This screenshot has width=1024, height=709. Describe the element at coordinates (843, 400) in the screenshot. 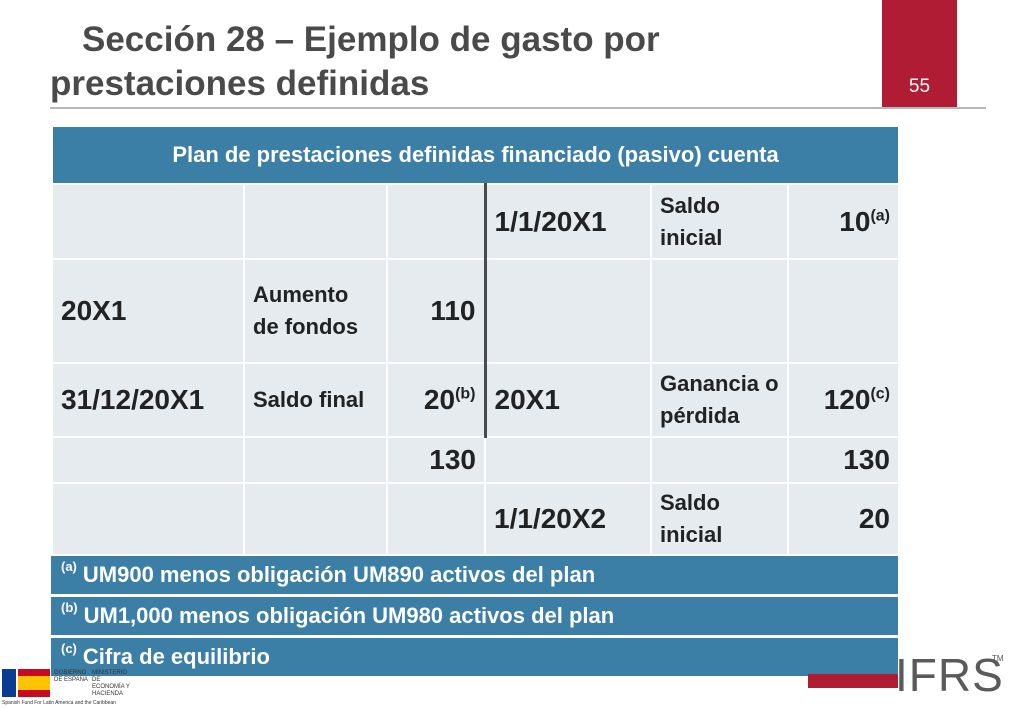

I see `cell-amount-right: 120(c)` at that location.